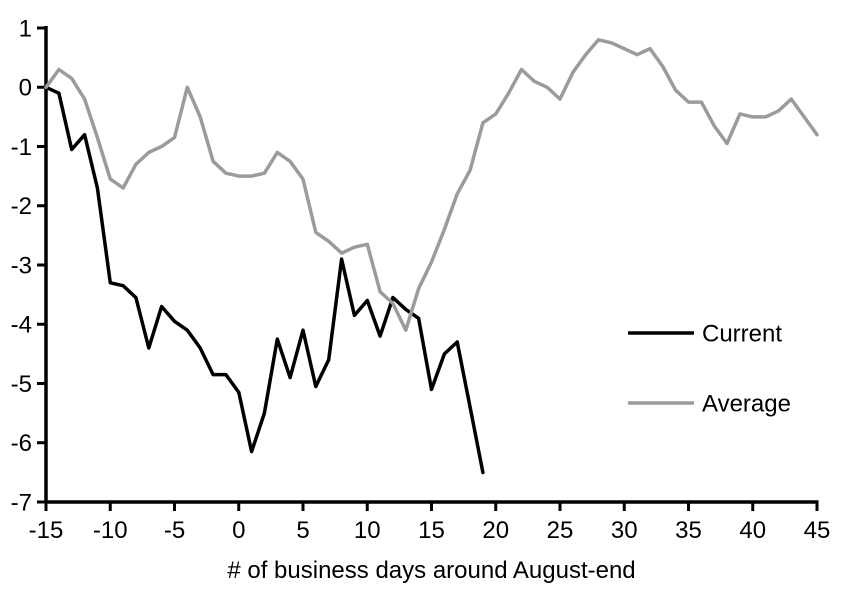  What do you see at coordinates (688, 530) in the screenshot?
I see `x-tick-label: 35` at bounding box center [688, 530].